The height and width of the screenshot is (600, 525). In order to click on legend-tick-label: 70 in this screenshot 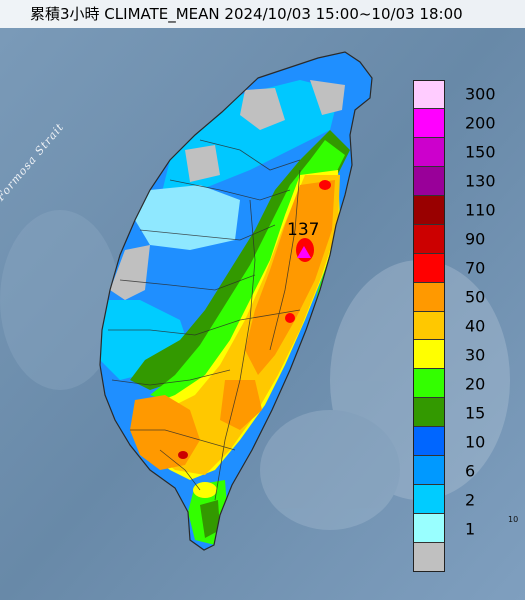, I will do `click(475, 268)`.